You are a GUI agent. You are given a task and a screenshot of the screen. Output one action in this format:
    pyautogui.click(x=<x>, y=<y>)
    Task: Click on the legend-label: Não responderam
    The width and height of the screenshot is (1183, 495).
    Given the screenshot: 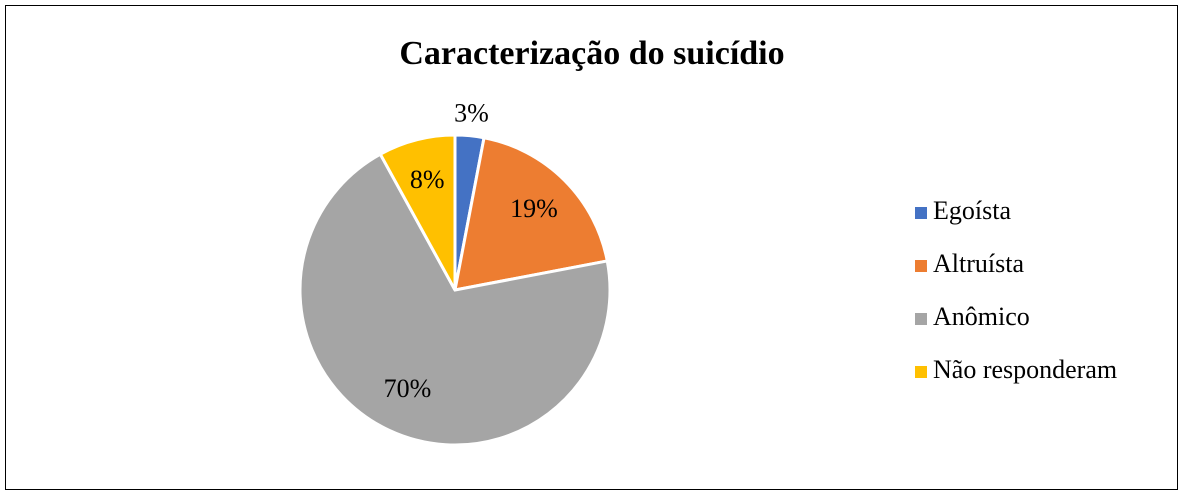 What is the action you would take?
    pyautogui.click(x=1025, y=369)
    